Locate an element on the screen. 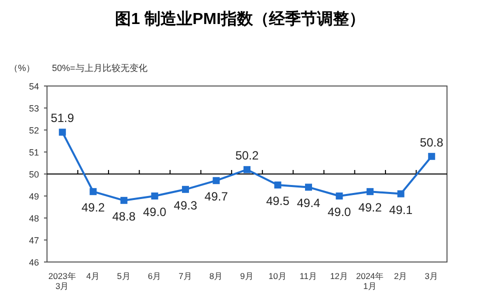 This screenshot has height=300, width=480. x-tick-label: 4月 is located at coordinates (93, 276).